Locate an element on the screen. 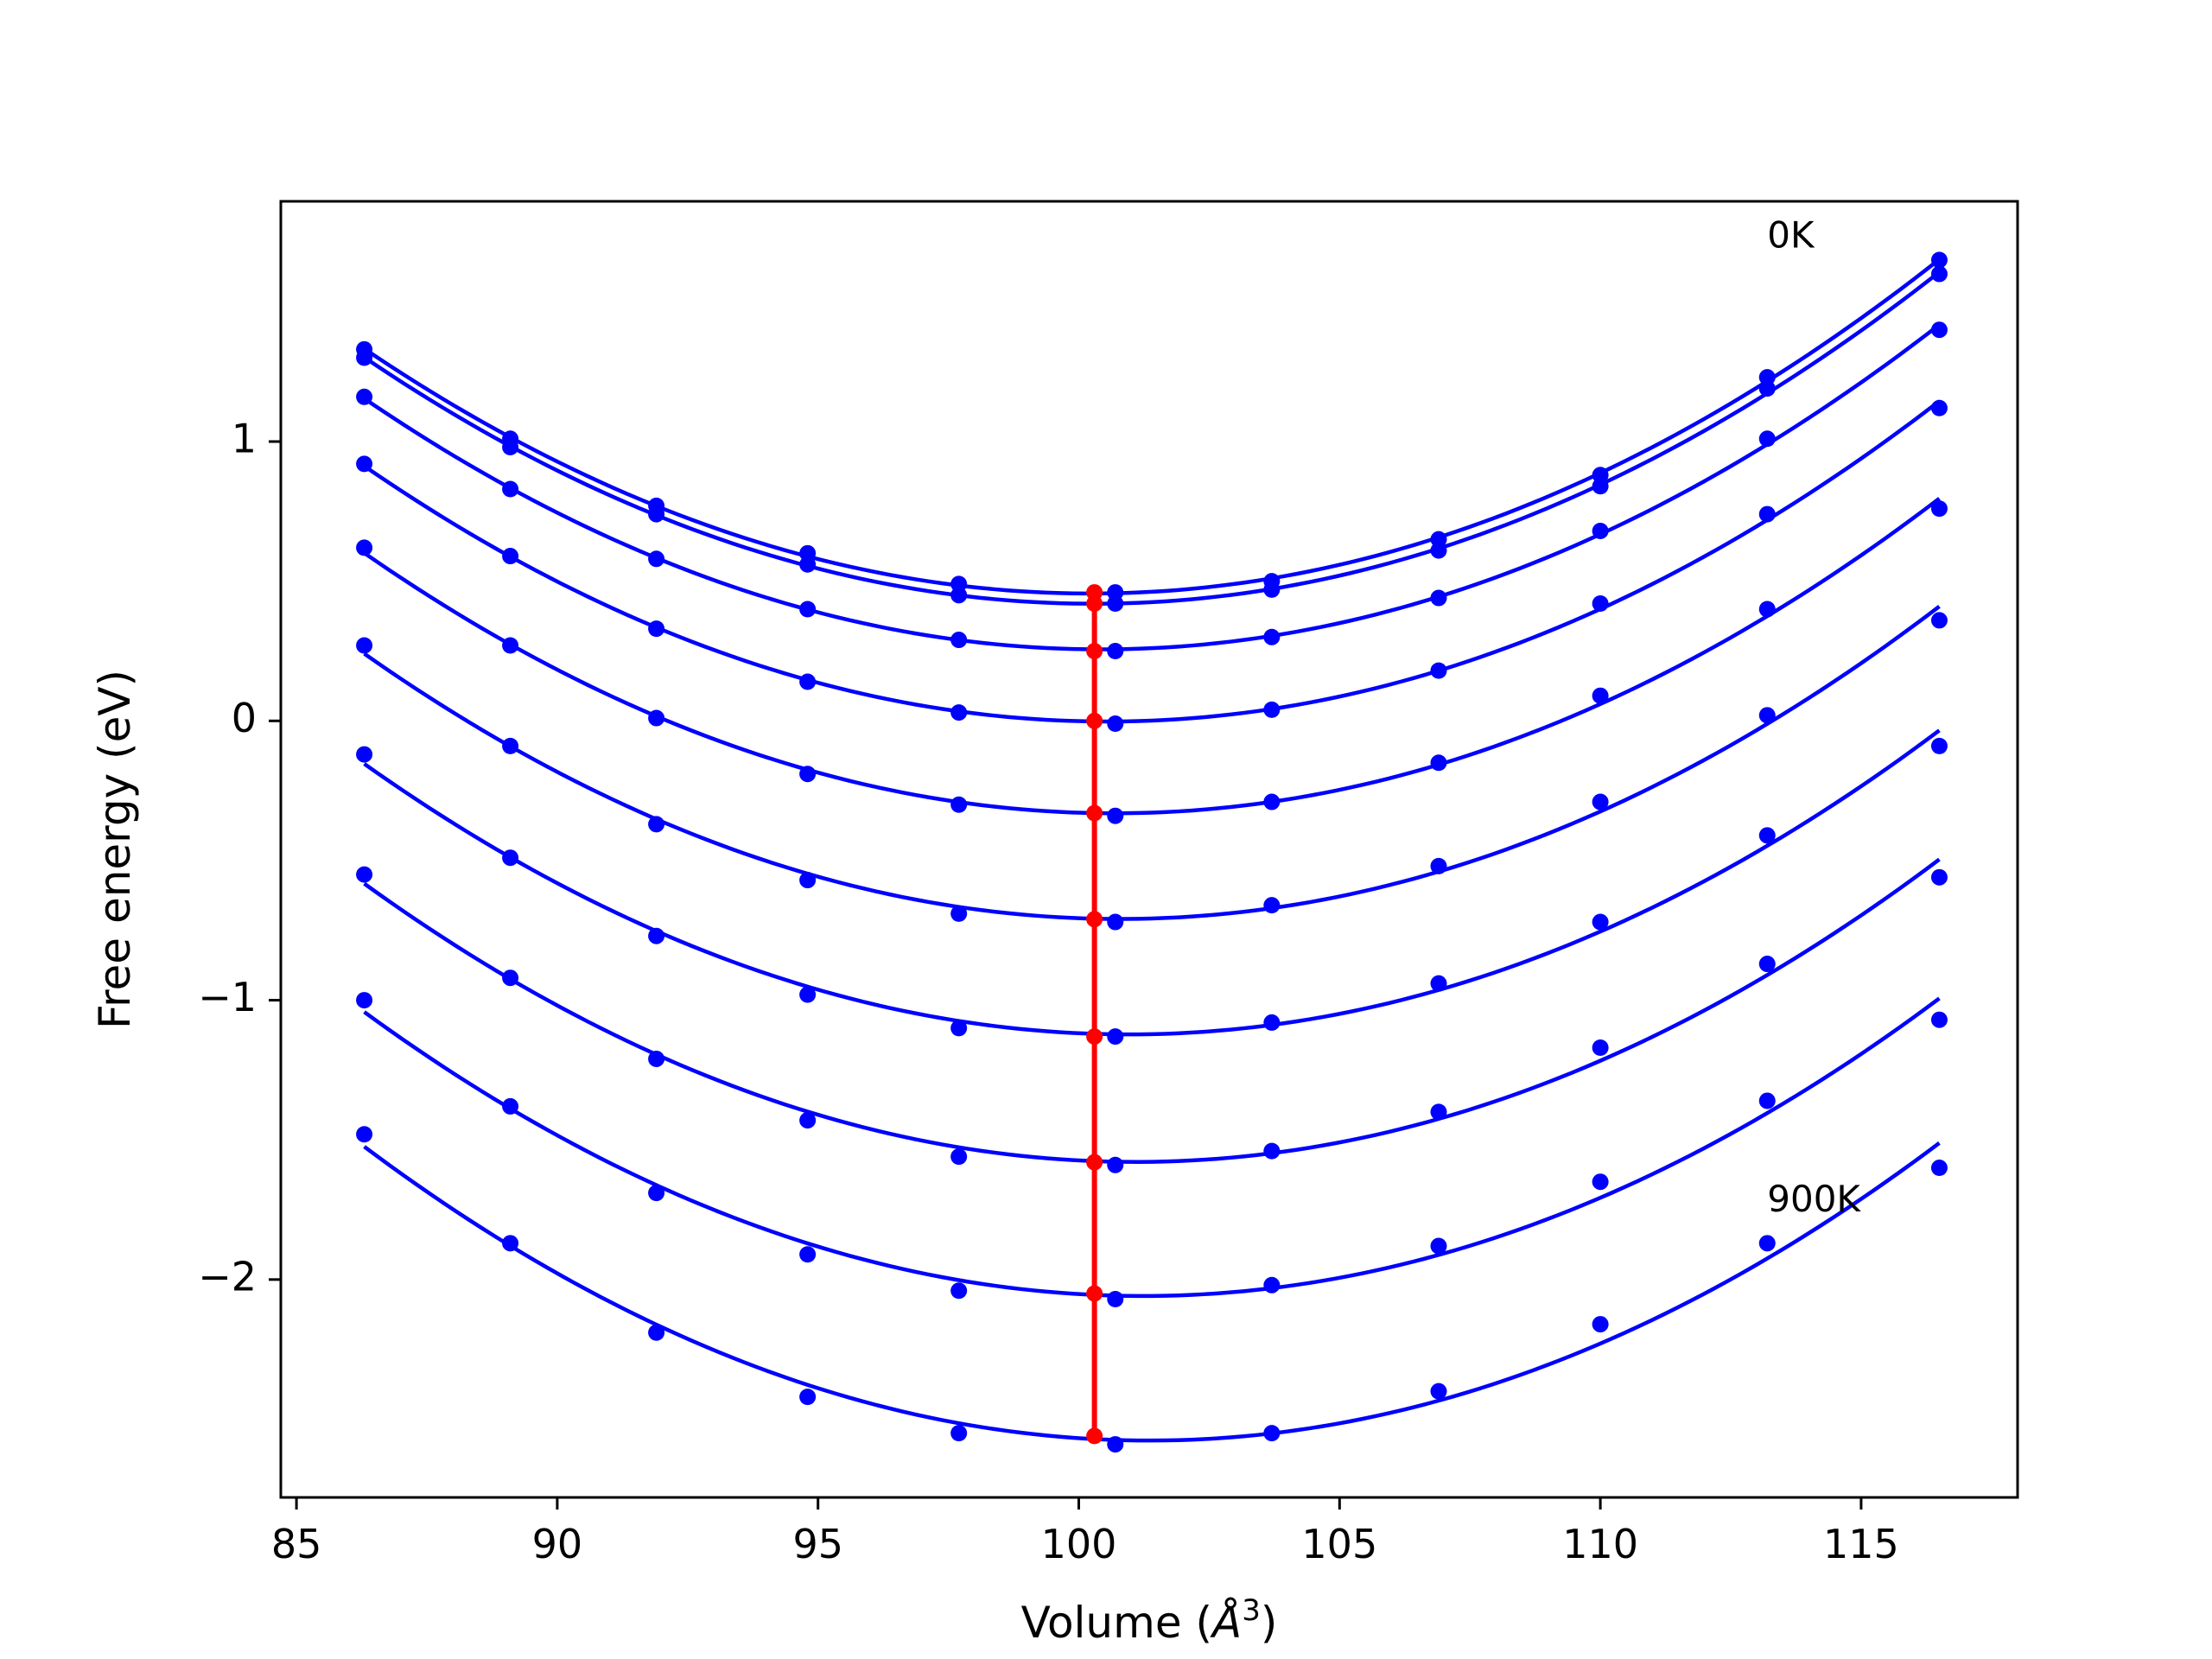  series-9-fit-line is located at coordinates (1152, 1147).